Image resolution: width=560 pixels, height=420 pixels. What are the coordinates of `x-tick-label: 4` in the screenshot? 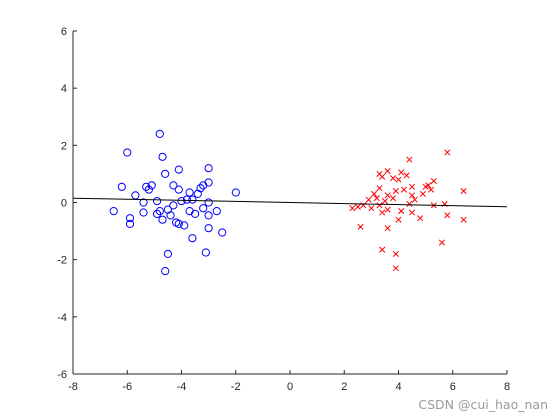 It's located at (398, 387).